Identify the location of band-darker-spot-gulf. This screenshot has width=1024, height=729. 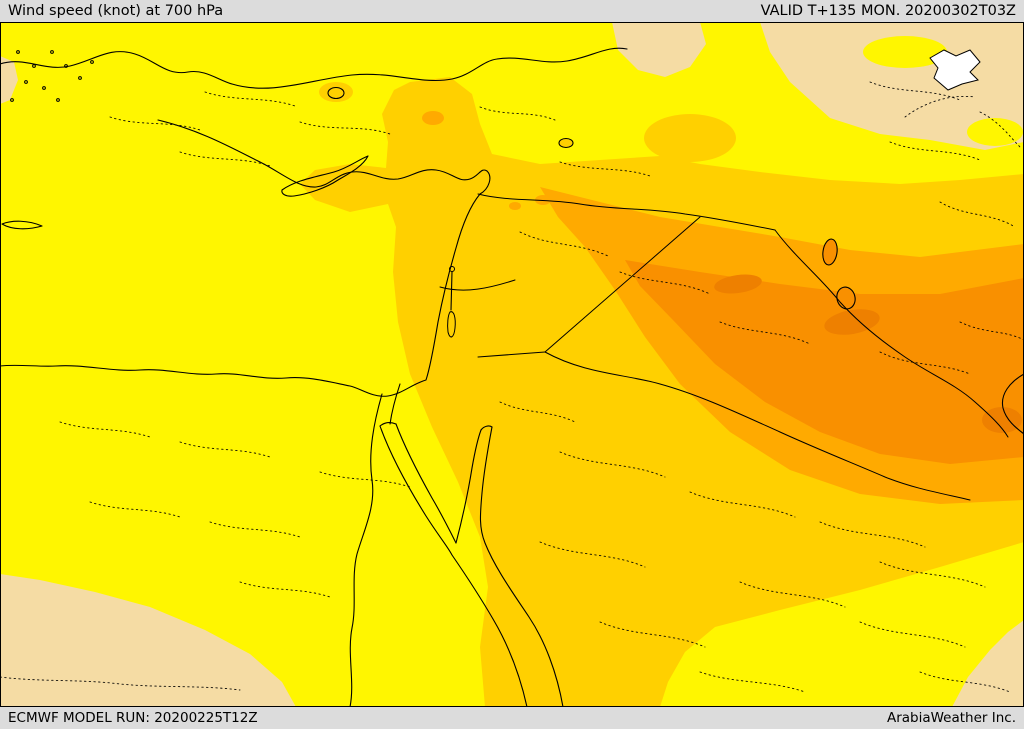
(1002, 420).